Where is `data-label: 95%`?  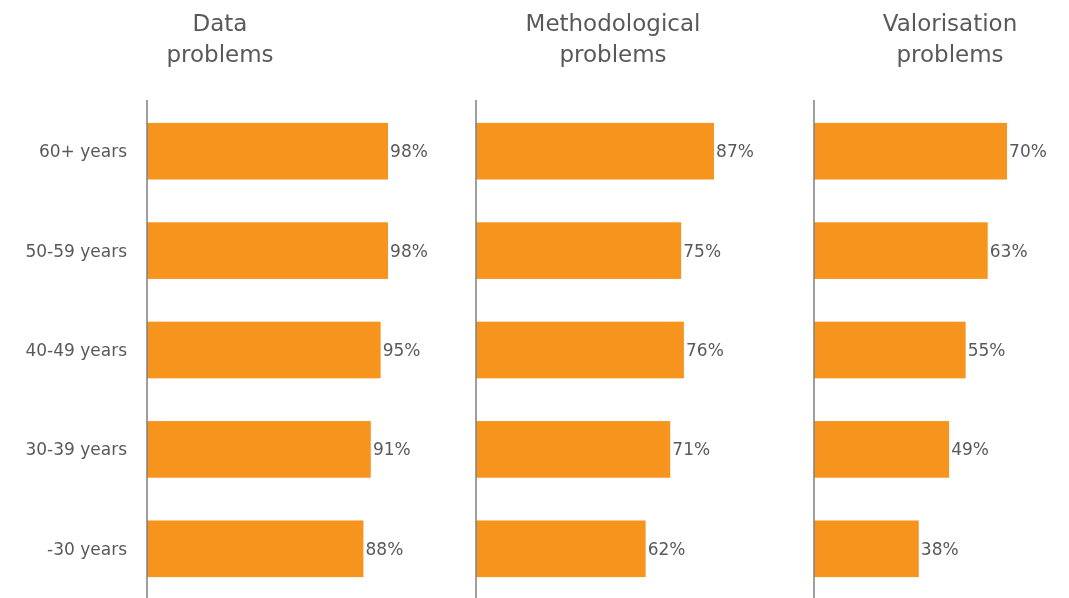 data-label: 95% is located at coordinates (401, 349).